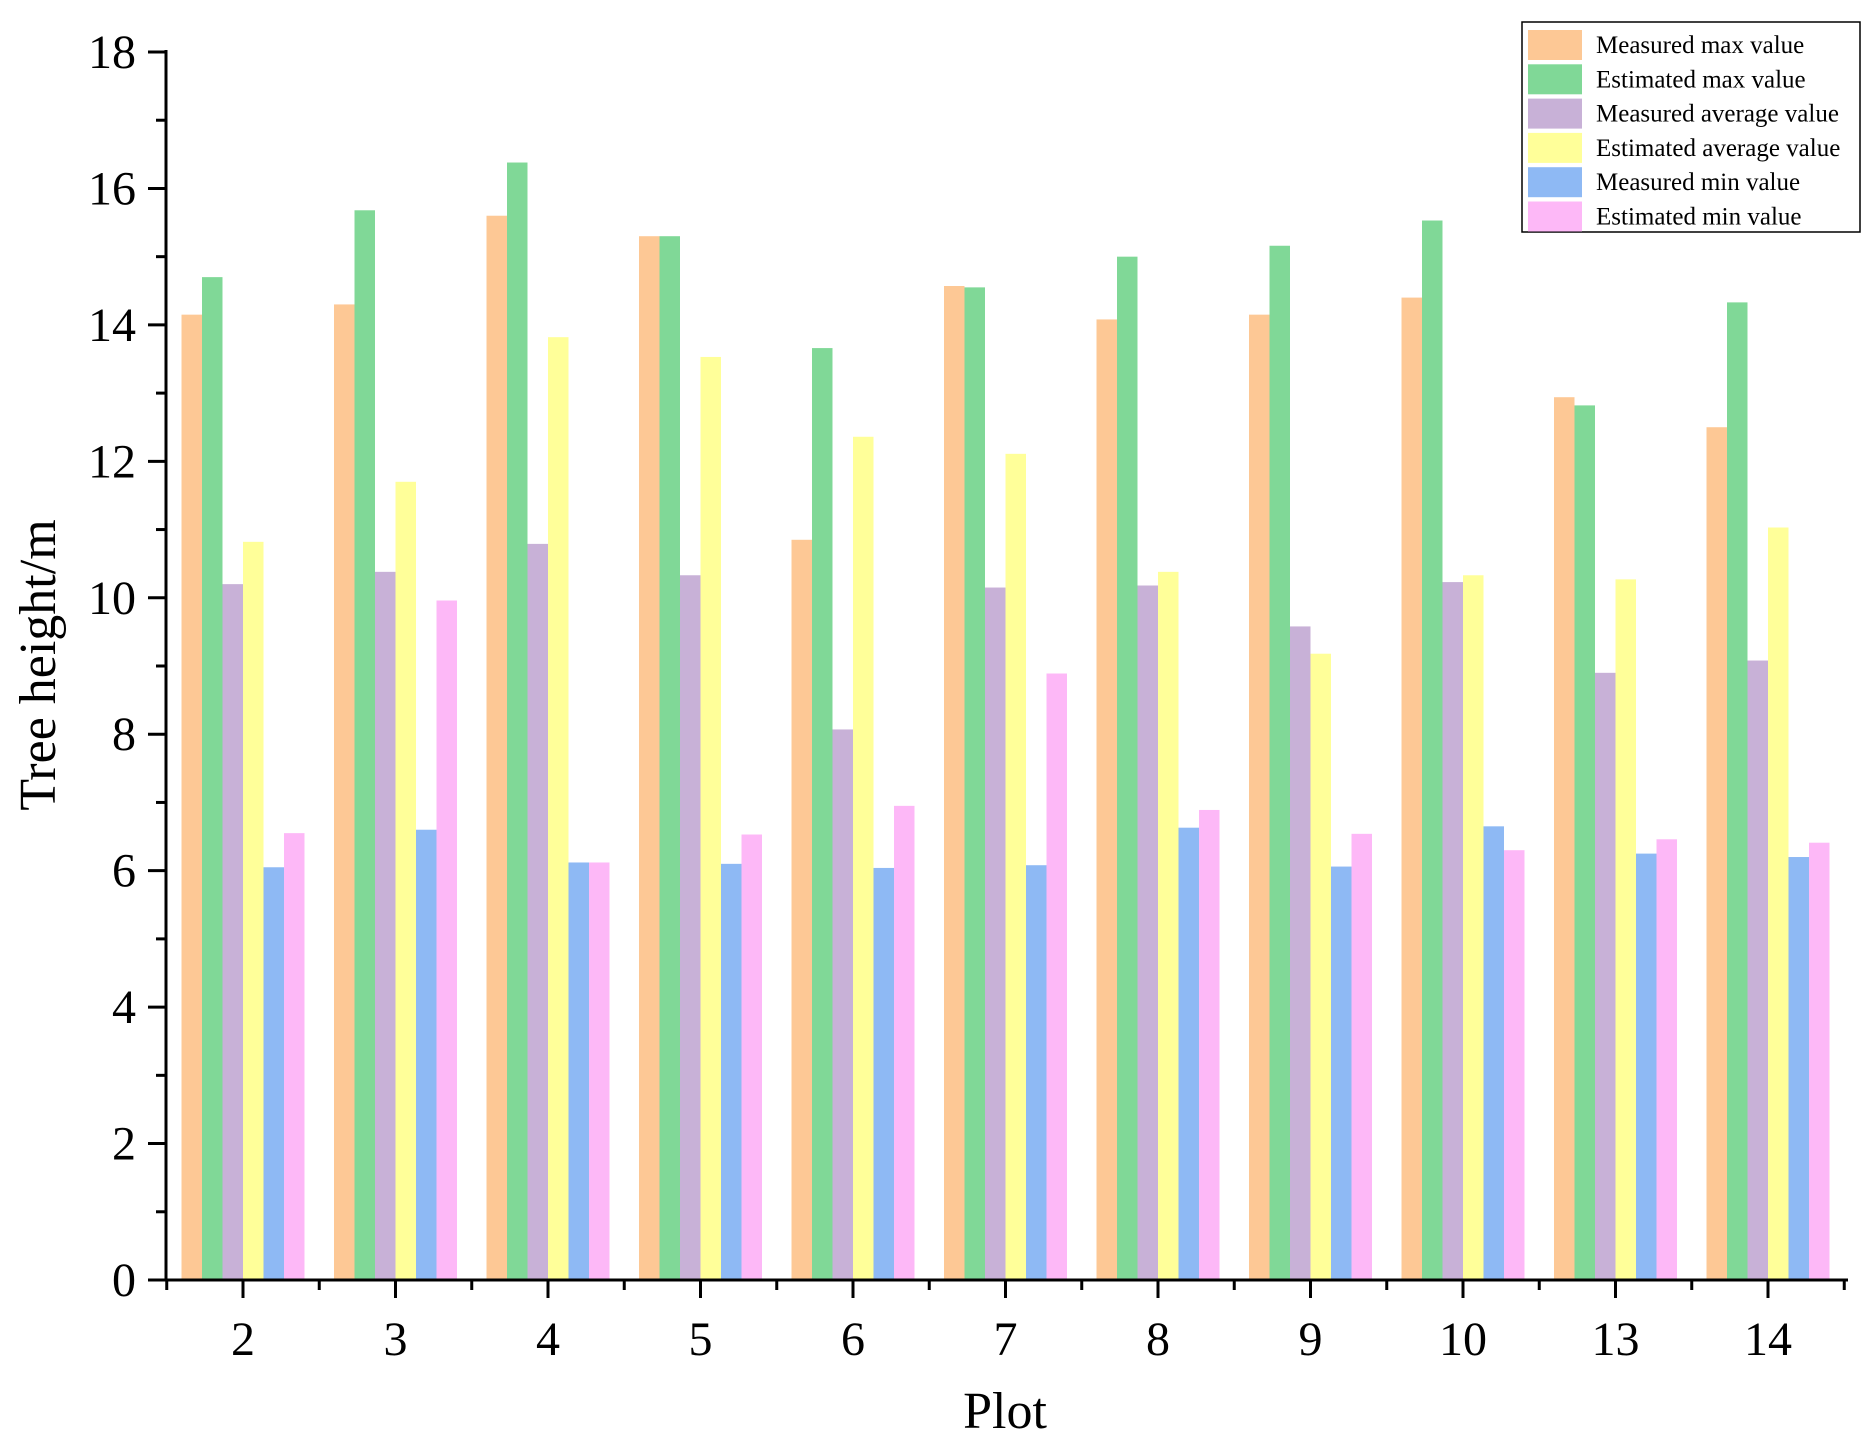 The image size is (1862, 1442). I want to click on x-tick-label: 4, so click(548, 1339).